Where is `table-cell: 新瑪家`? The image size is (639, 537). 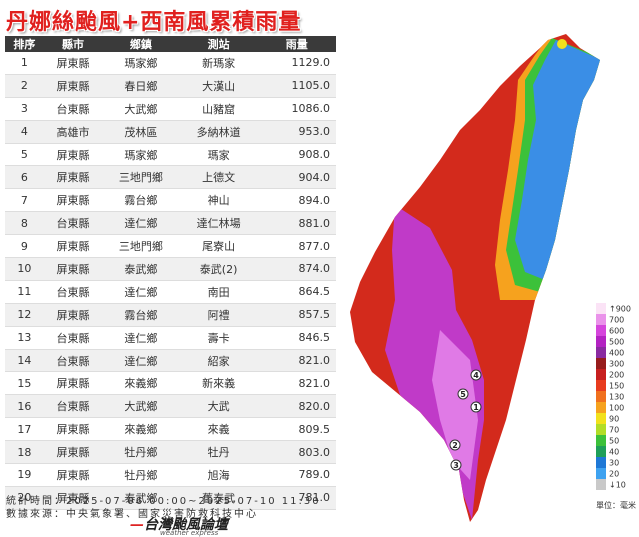 table-cell: 新瑪家 is located at coordinates (218, 63).